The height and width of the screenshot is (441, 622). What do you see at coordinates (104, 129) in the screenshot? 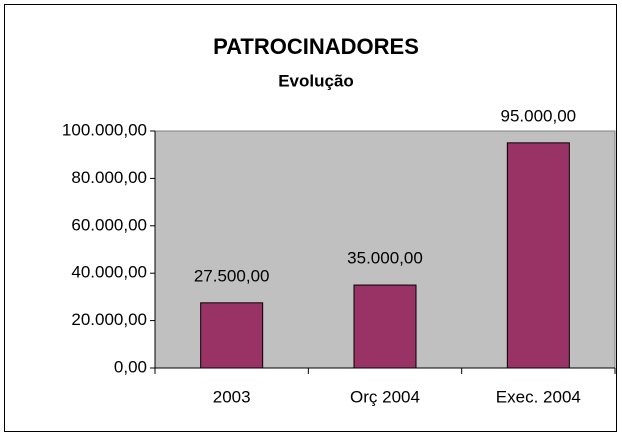
I see `y-tick-label: 100.000,00` at bounding box center [104, 129].